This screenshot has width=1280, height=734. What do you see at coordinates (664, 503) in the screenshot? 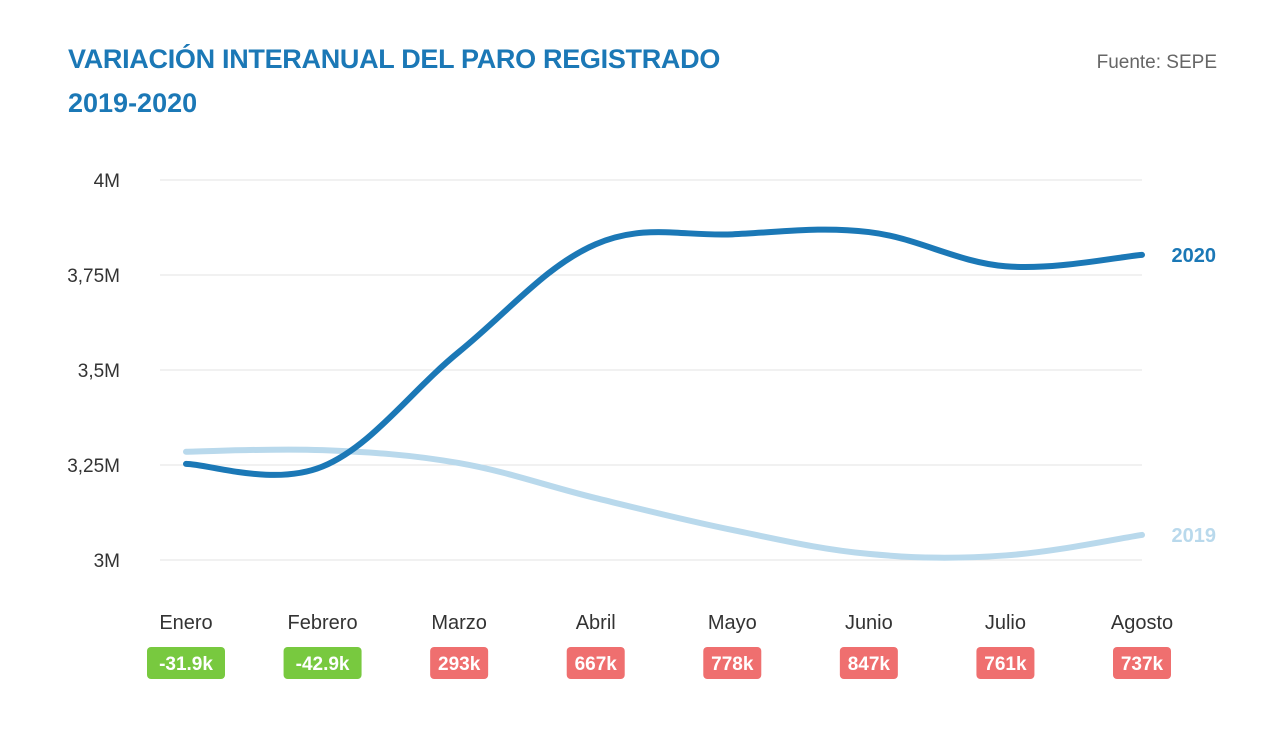
I see `series-line-2019` at bounding box center [664, 503].